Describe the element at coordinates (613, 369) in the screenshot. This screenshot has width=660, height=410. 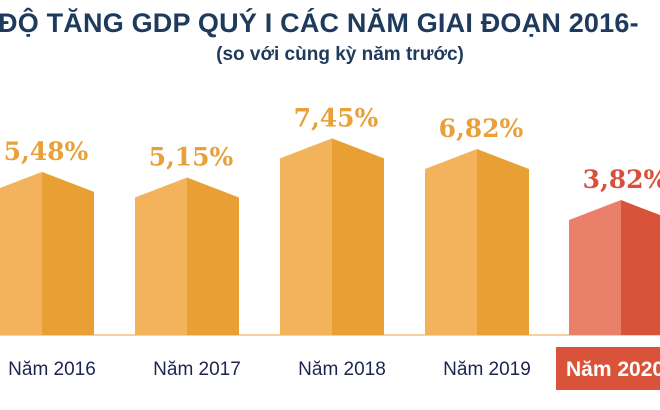
I see `category-label: Năm 2020` at that location.